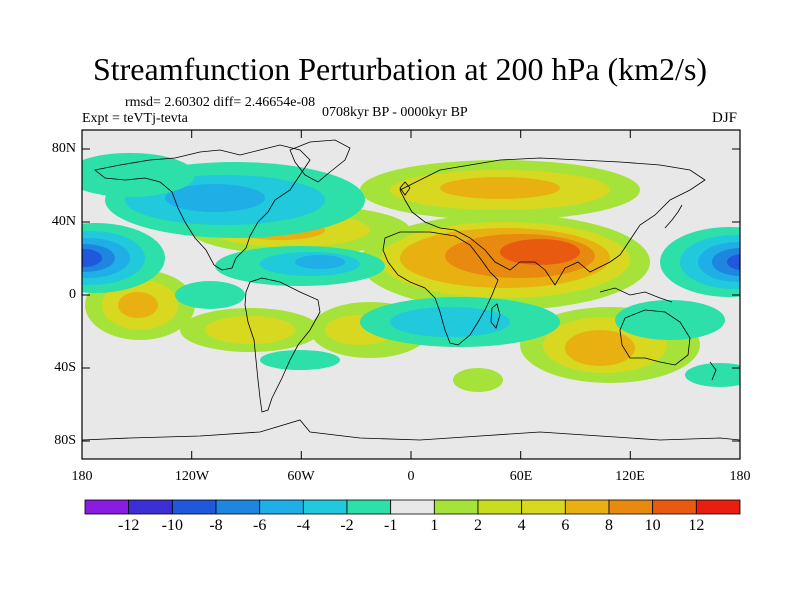 This screenshot has height=600, width=800. Describe the element at coordinates (259, 525) in the screenshot. I see `colorbar-label: -6` at that location.